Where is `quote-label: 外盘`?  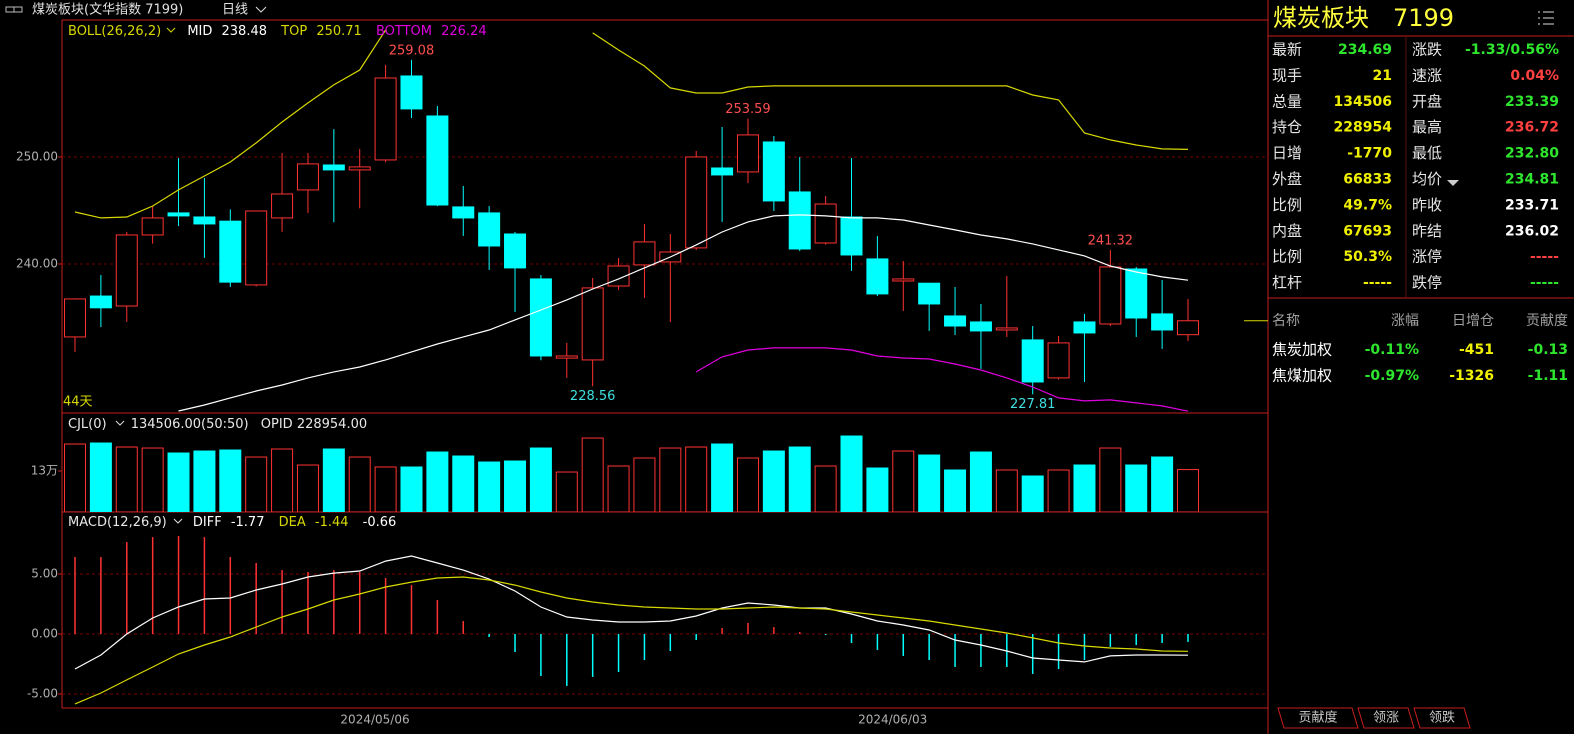
quote-label: 外盘 is located at coordinates (1287, 179).